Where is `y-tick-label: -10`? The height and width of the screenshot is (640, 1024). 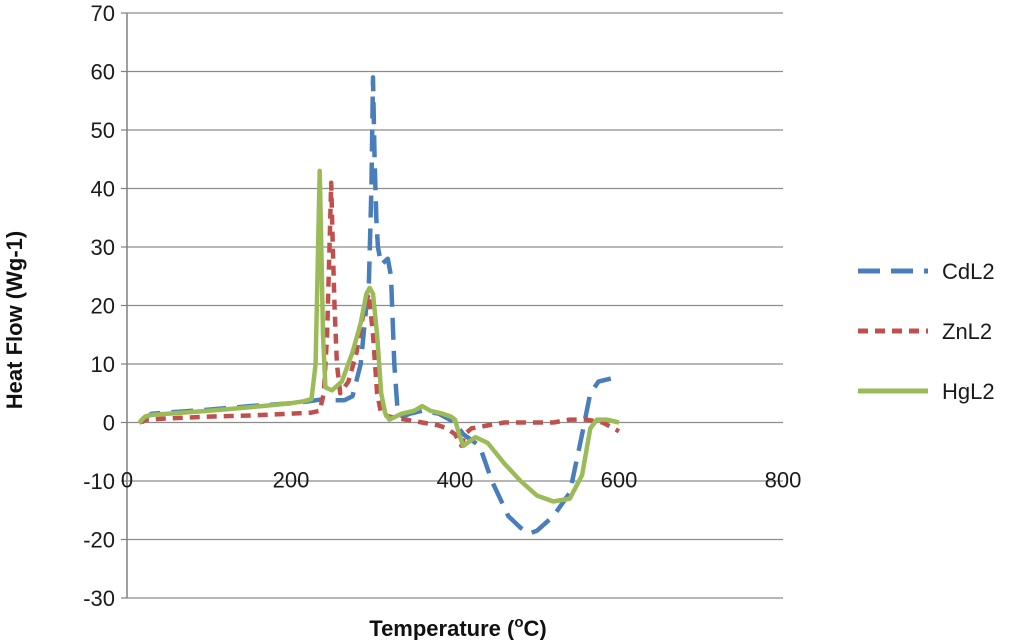 y-tick-label: -10 is located at coordinates (99, 481).